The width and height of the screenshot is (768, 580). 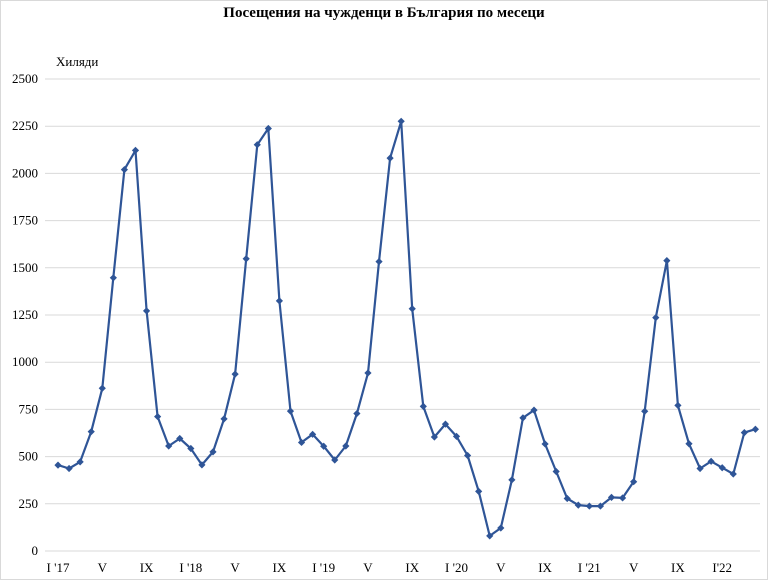 What do you see at coordinates (722, 567) in the screenshot?
I see `x-tick-label: I'22` at bounding box center [722, 567].